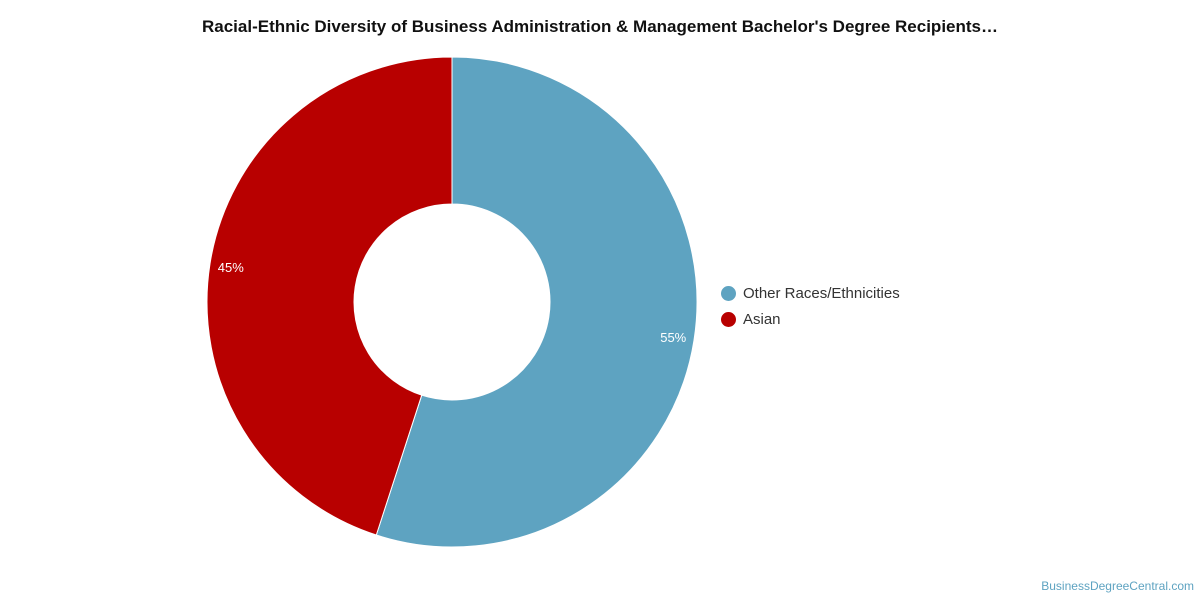 This screenshot has width=1200, height=600. Describe the element at coordinates (231, 267) in the screenshot. I see `slice-label-asian: 45%` at that location.